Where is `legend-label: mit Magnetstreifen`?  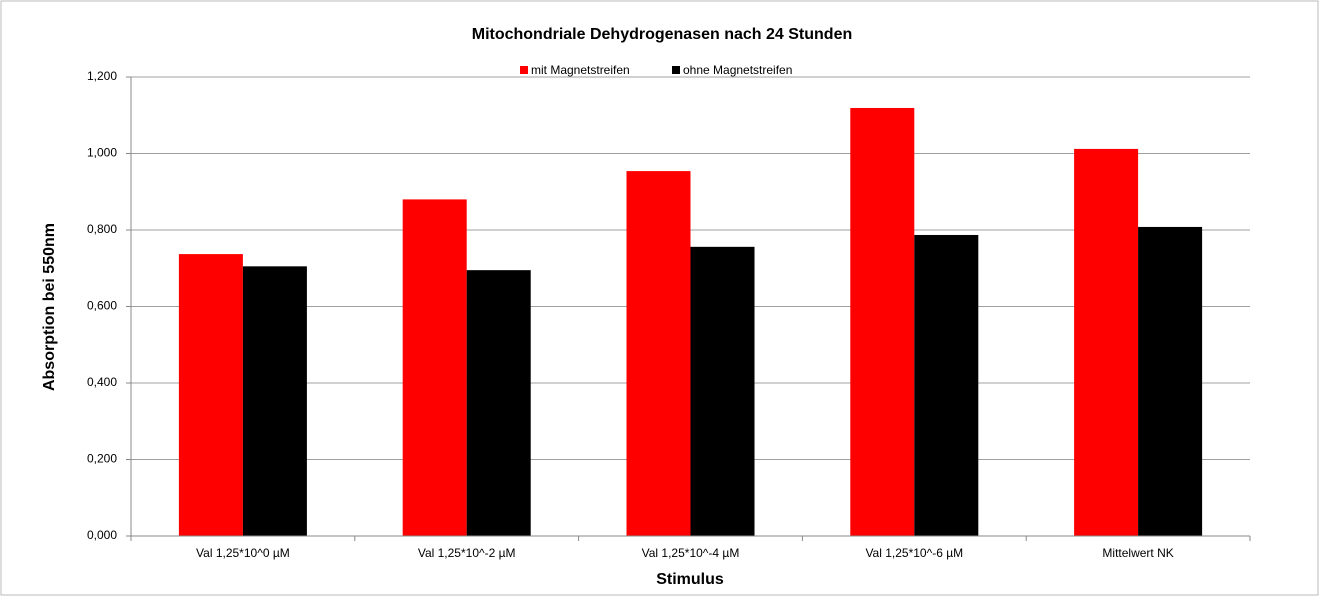 legend-label: mit Magnetstreifen is located at coordinates (580, 70).